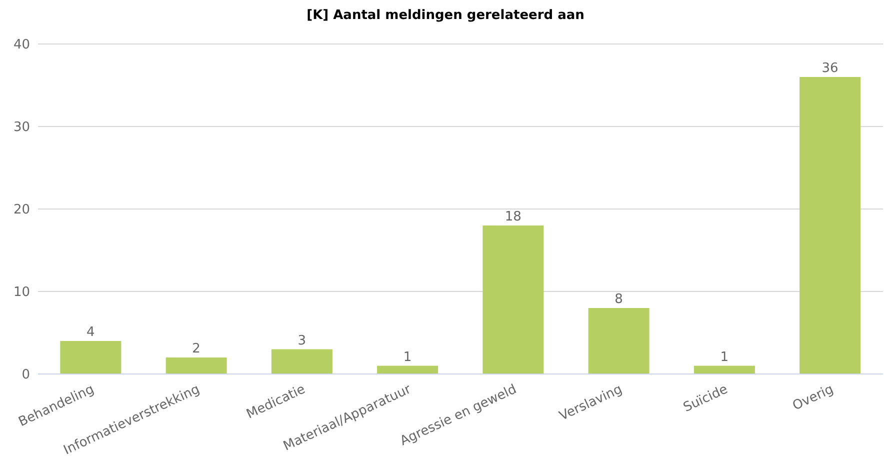 This screenshot has height=474, width=891. What do you see at coordinates (302, 340) in the screenshot?
I see `data-label: 3` at bounding box center [302, 340].